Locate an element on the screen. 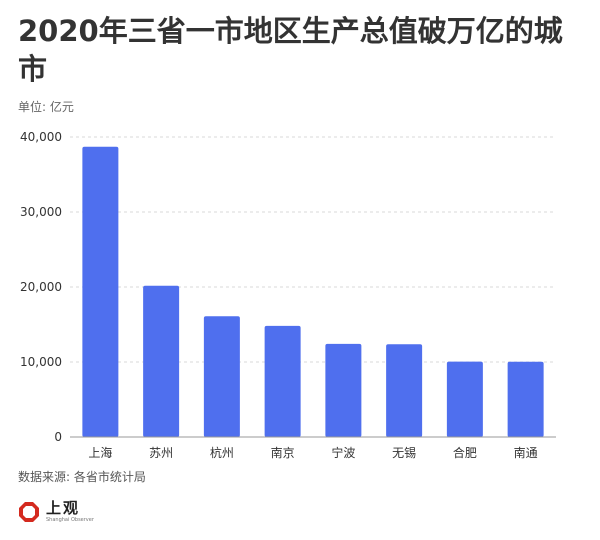 Image resolution: width=600 pixels, height=540 pixels. y-tick-label: 0 is located at coordinates (58, 437).